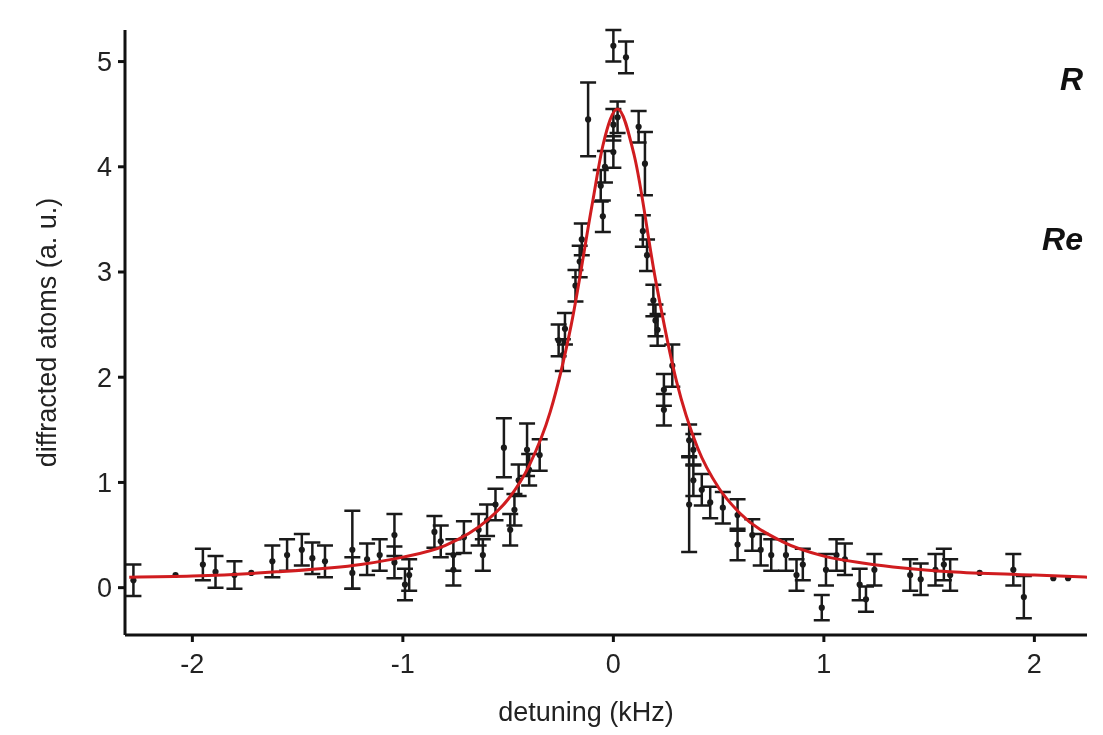 The image size is (1103, 735). What do you see at coordinates (1071, 79) in the screenshot?
I see `annotation: R` at bounding box center [1071, 79].